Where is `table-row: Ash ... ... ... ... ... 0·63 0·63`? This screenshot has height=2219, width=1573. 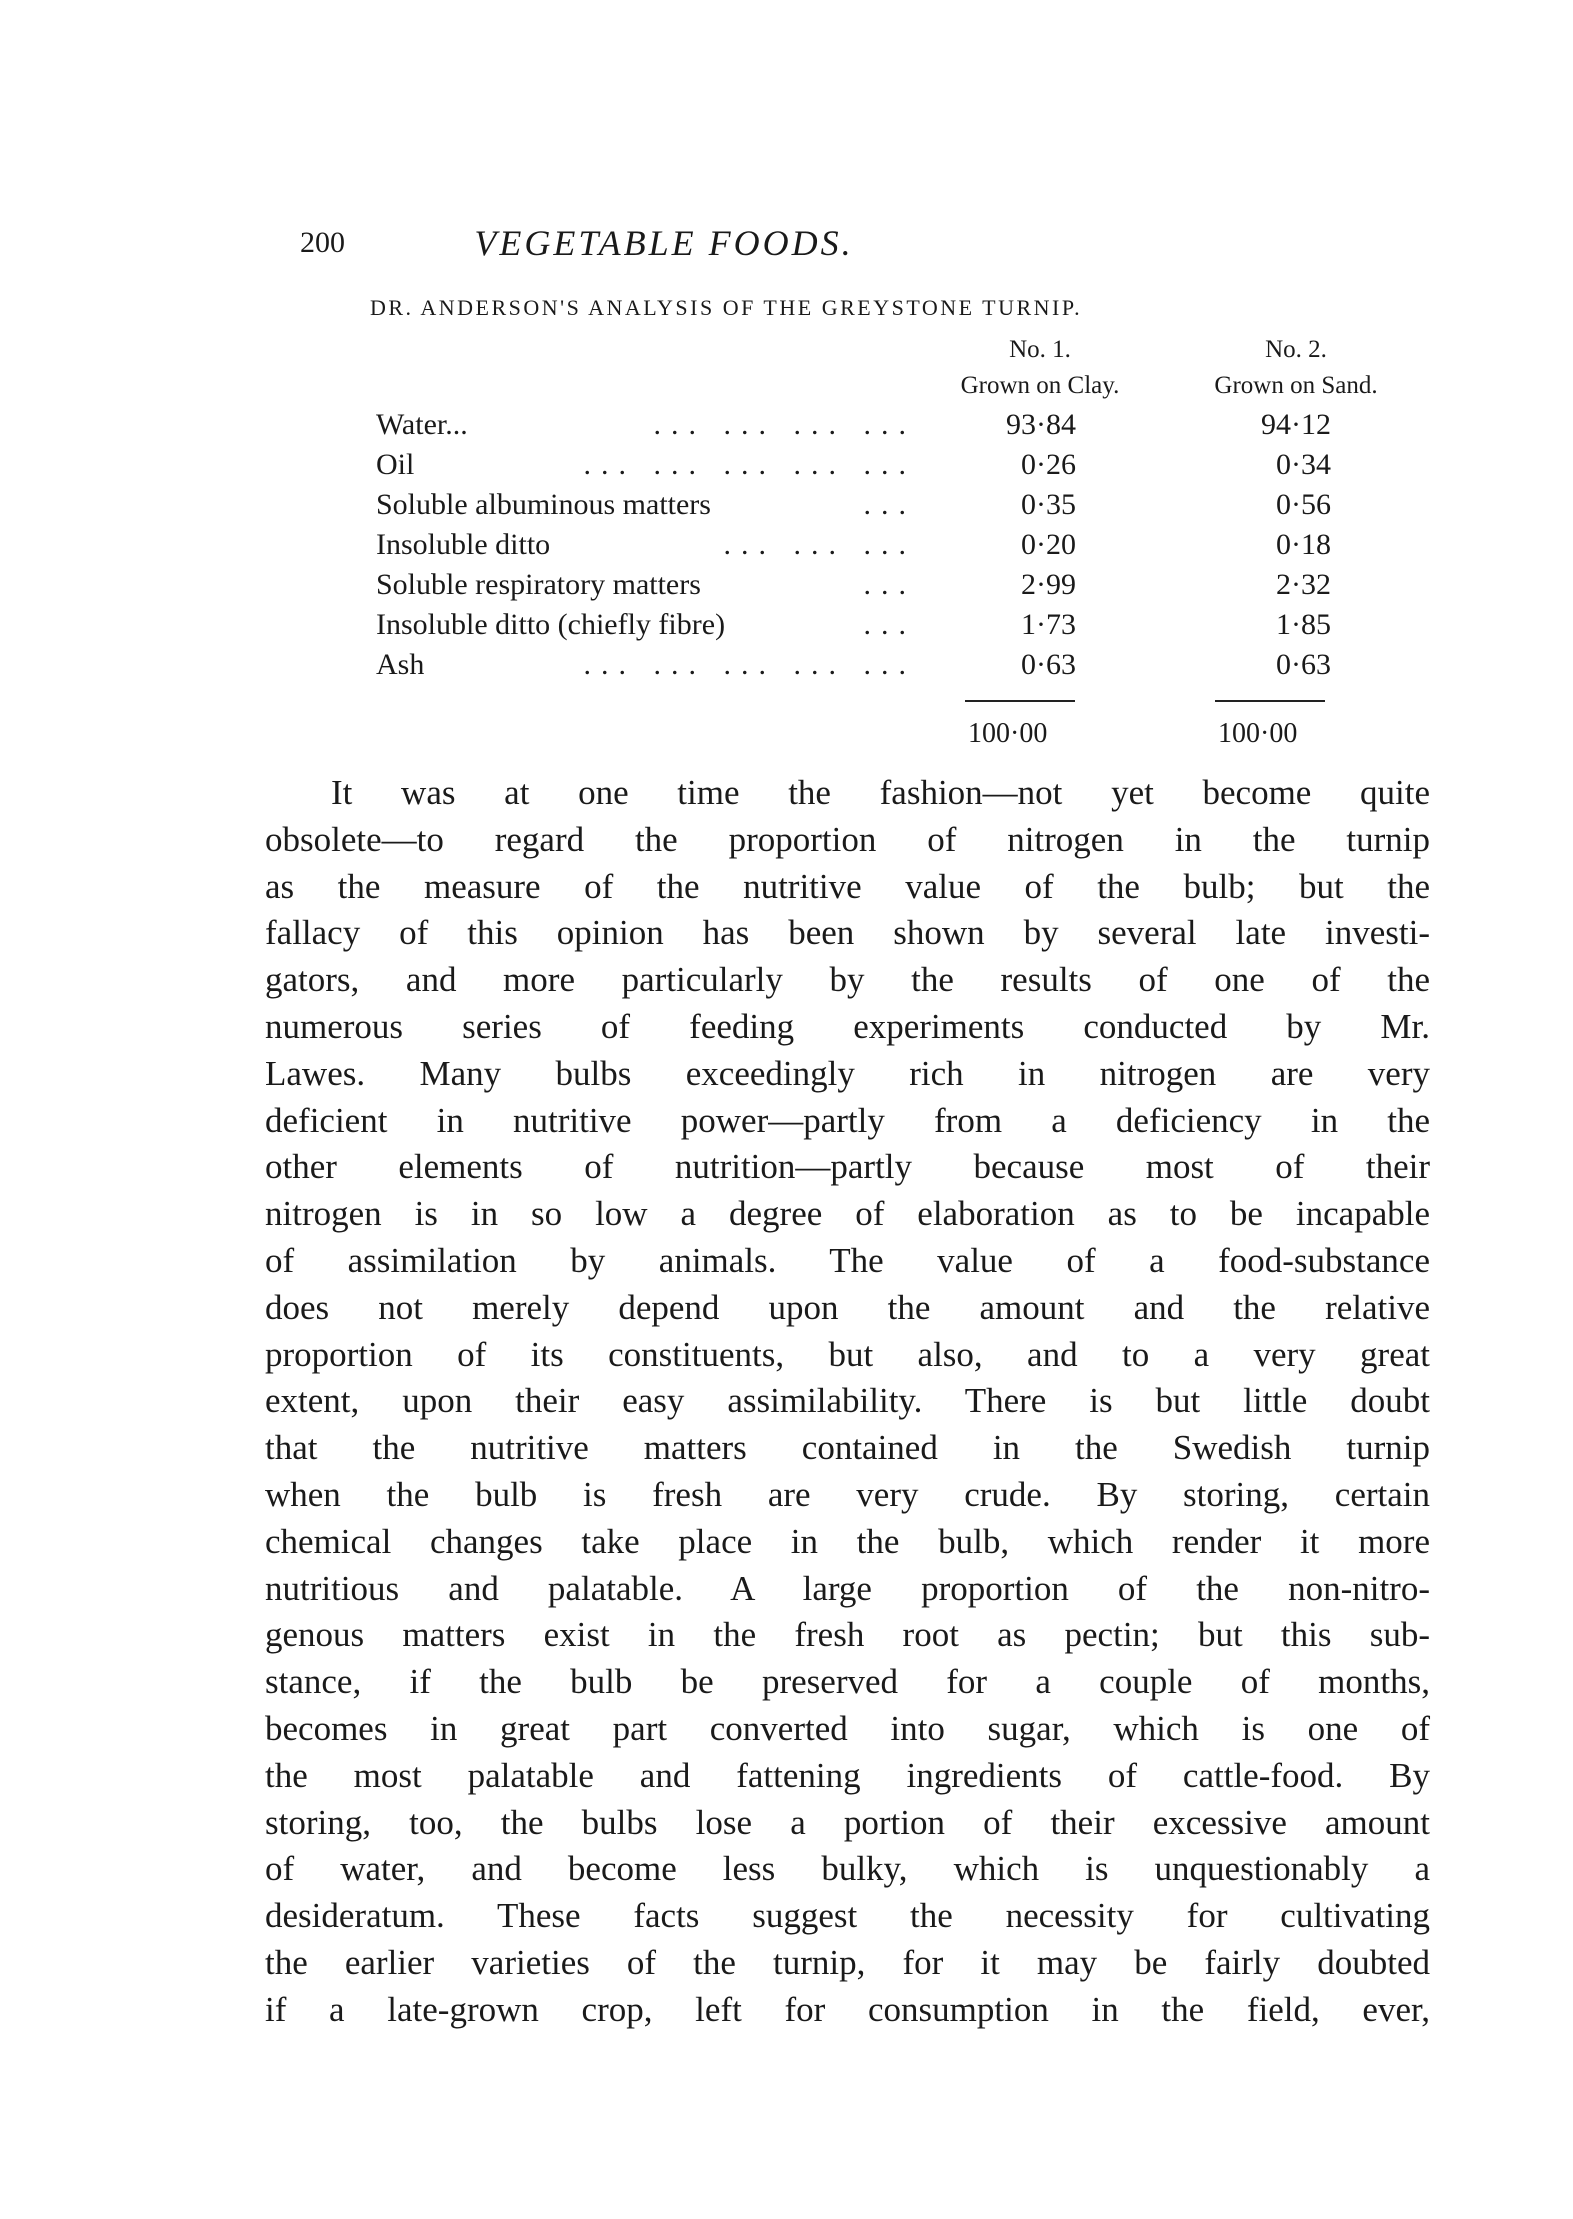 table-row: Ash ... ... ... ... ... 0·63 0·63 is located at coordinates (876, 668).